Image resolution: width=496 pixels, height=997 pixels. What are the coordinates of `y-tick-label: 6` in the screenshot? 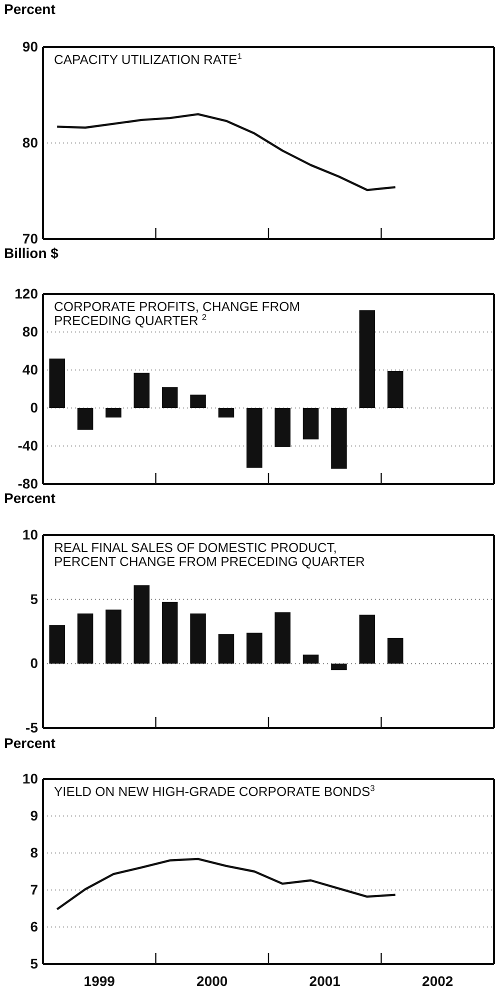 It's located at (34, 926).